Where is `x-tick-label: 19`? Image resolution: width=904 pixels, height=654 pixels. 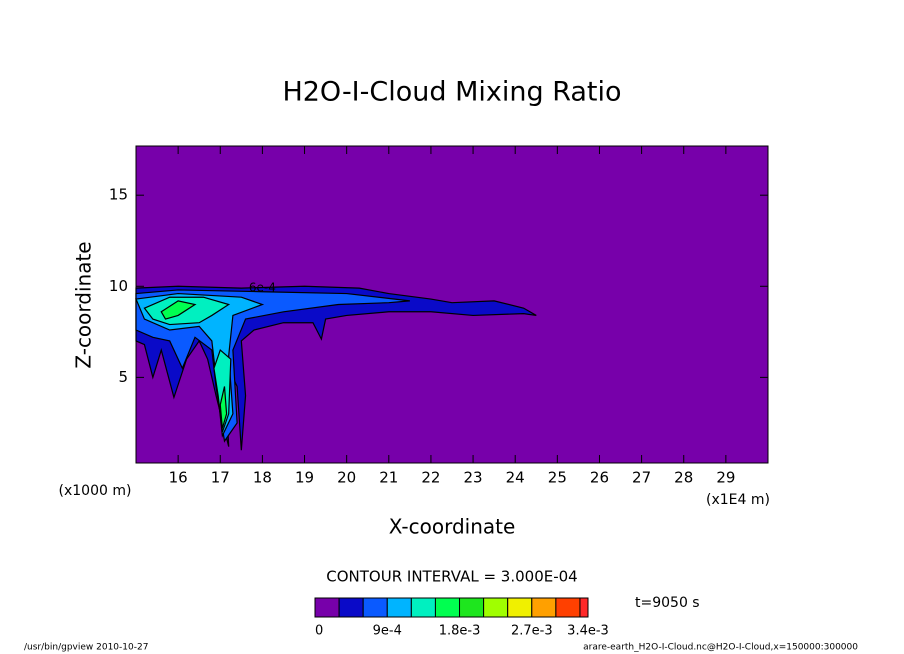
x-tick-label: 19 is located at coordinates (304, 478).